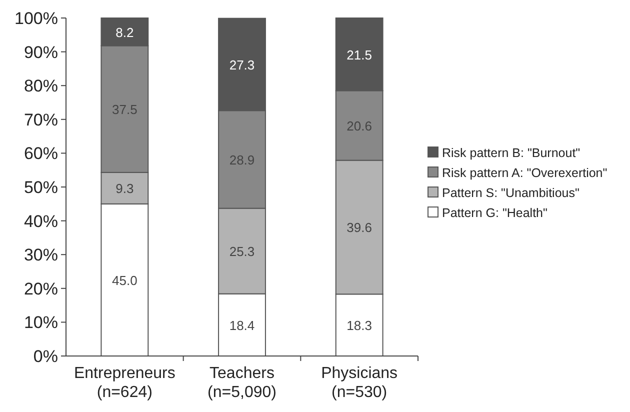 This screenshot has height=412, width=630. I want to click on data-label: 39.6, so click(359, 228).